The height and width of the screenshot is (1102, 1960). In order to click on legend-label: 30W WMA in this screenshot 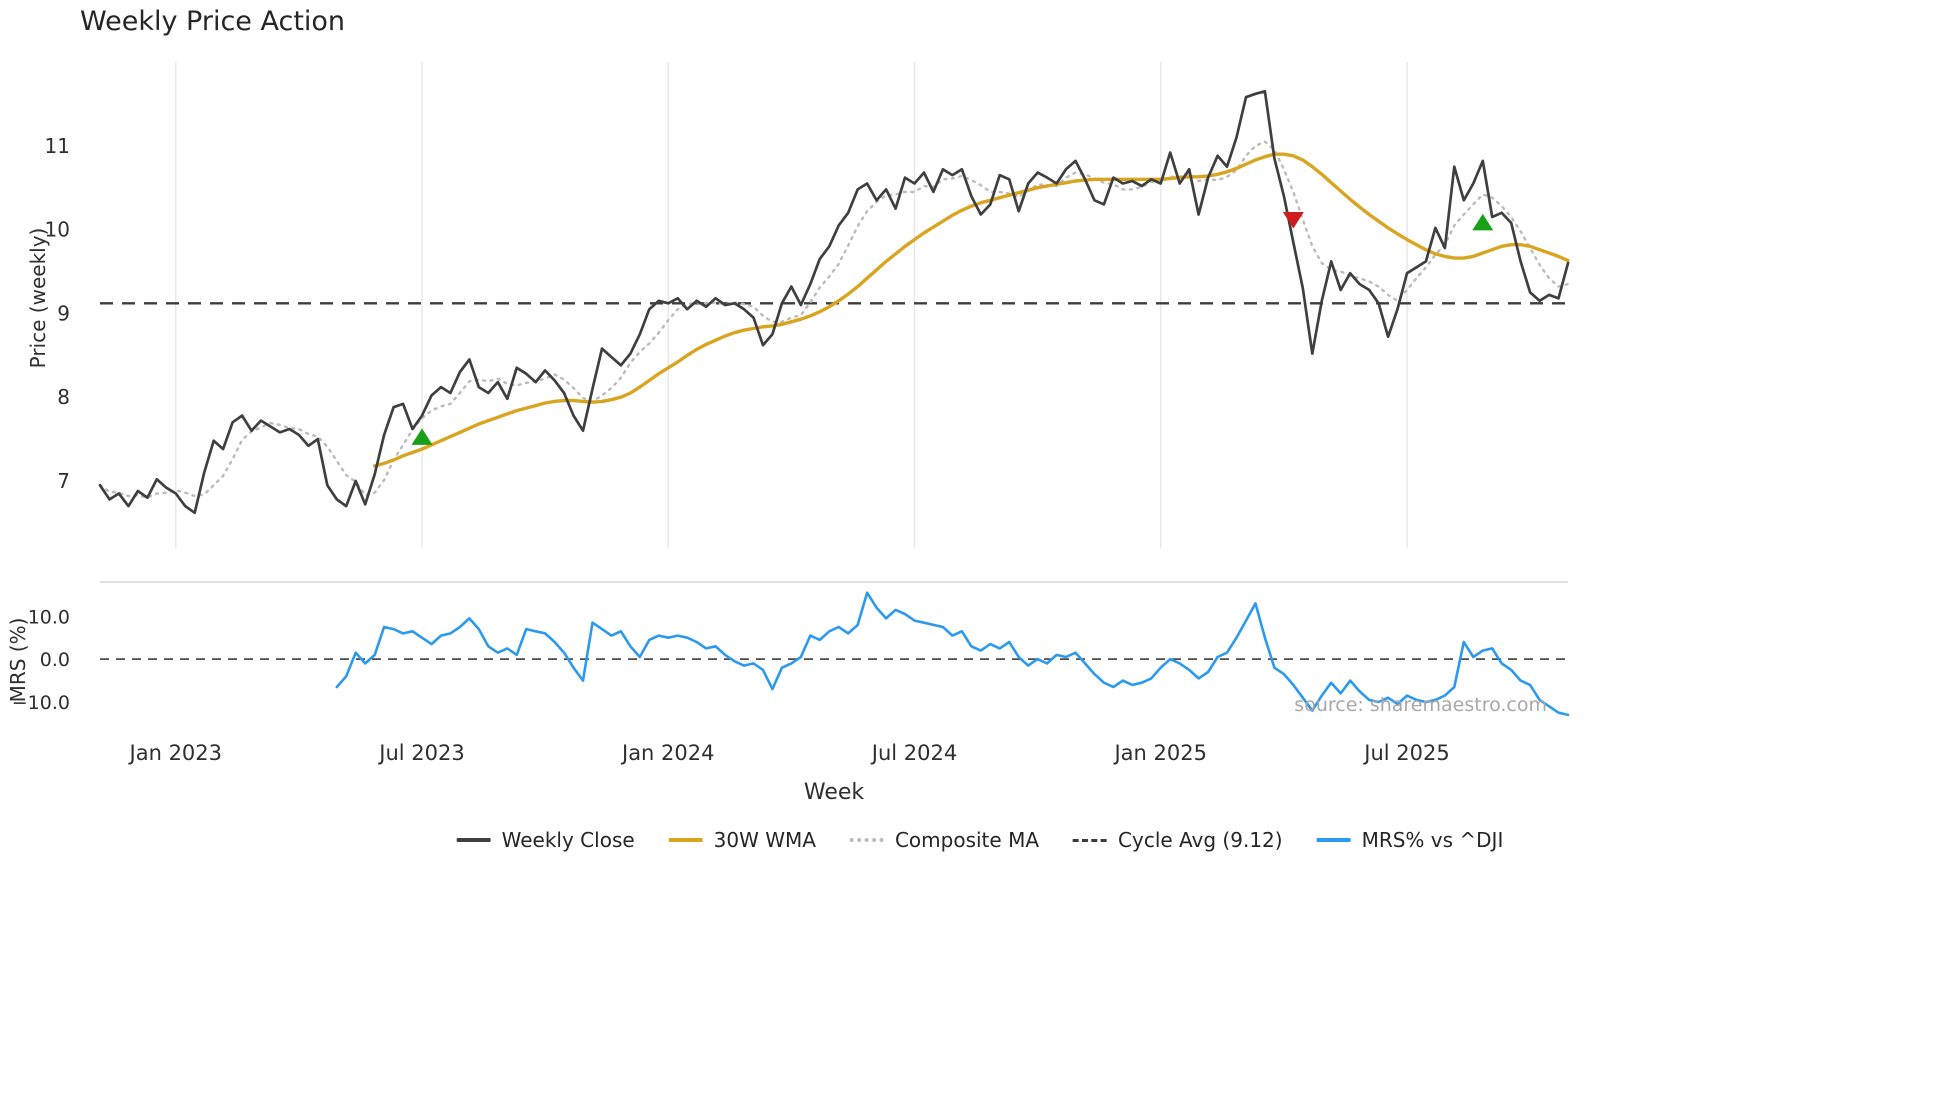, I will do `click(764, 840)`.